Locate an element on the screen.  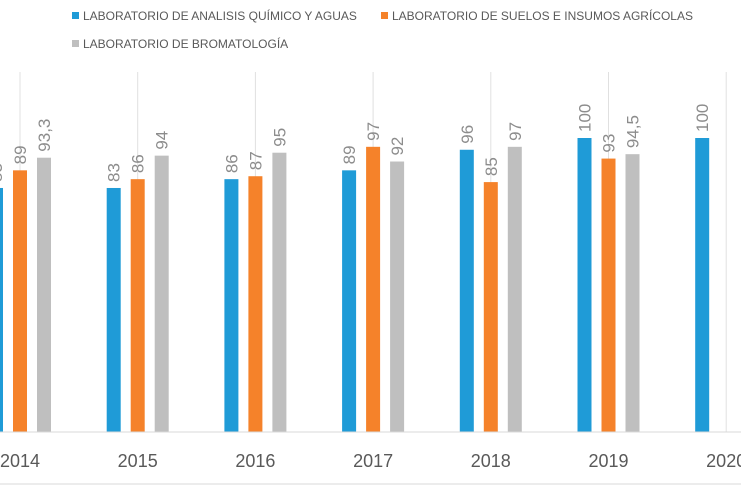
x-tick-label: 2016 is located at coordinates (255, 461).